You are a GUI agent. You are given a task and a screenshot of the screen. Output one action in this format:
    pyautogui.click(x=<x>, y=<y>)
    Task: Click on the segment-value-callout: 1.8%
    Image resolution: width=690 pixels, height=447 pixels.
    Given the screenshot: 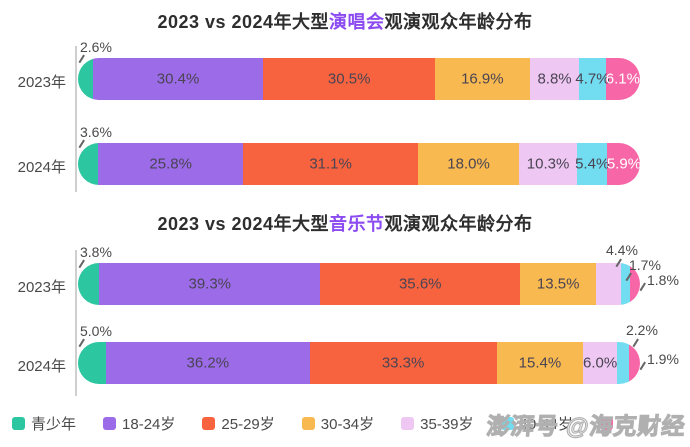 What is the action you would take?
    pyautogui.click(x=663, y=280)
    